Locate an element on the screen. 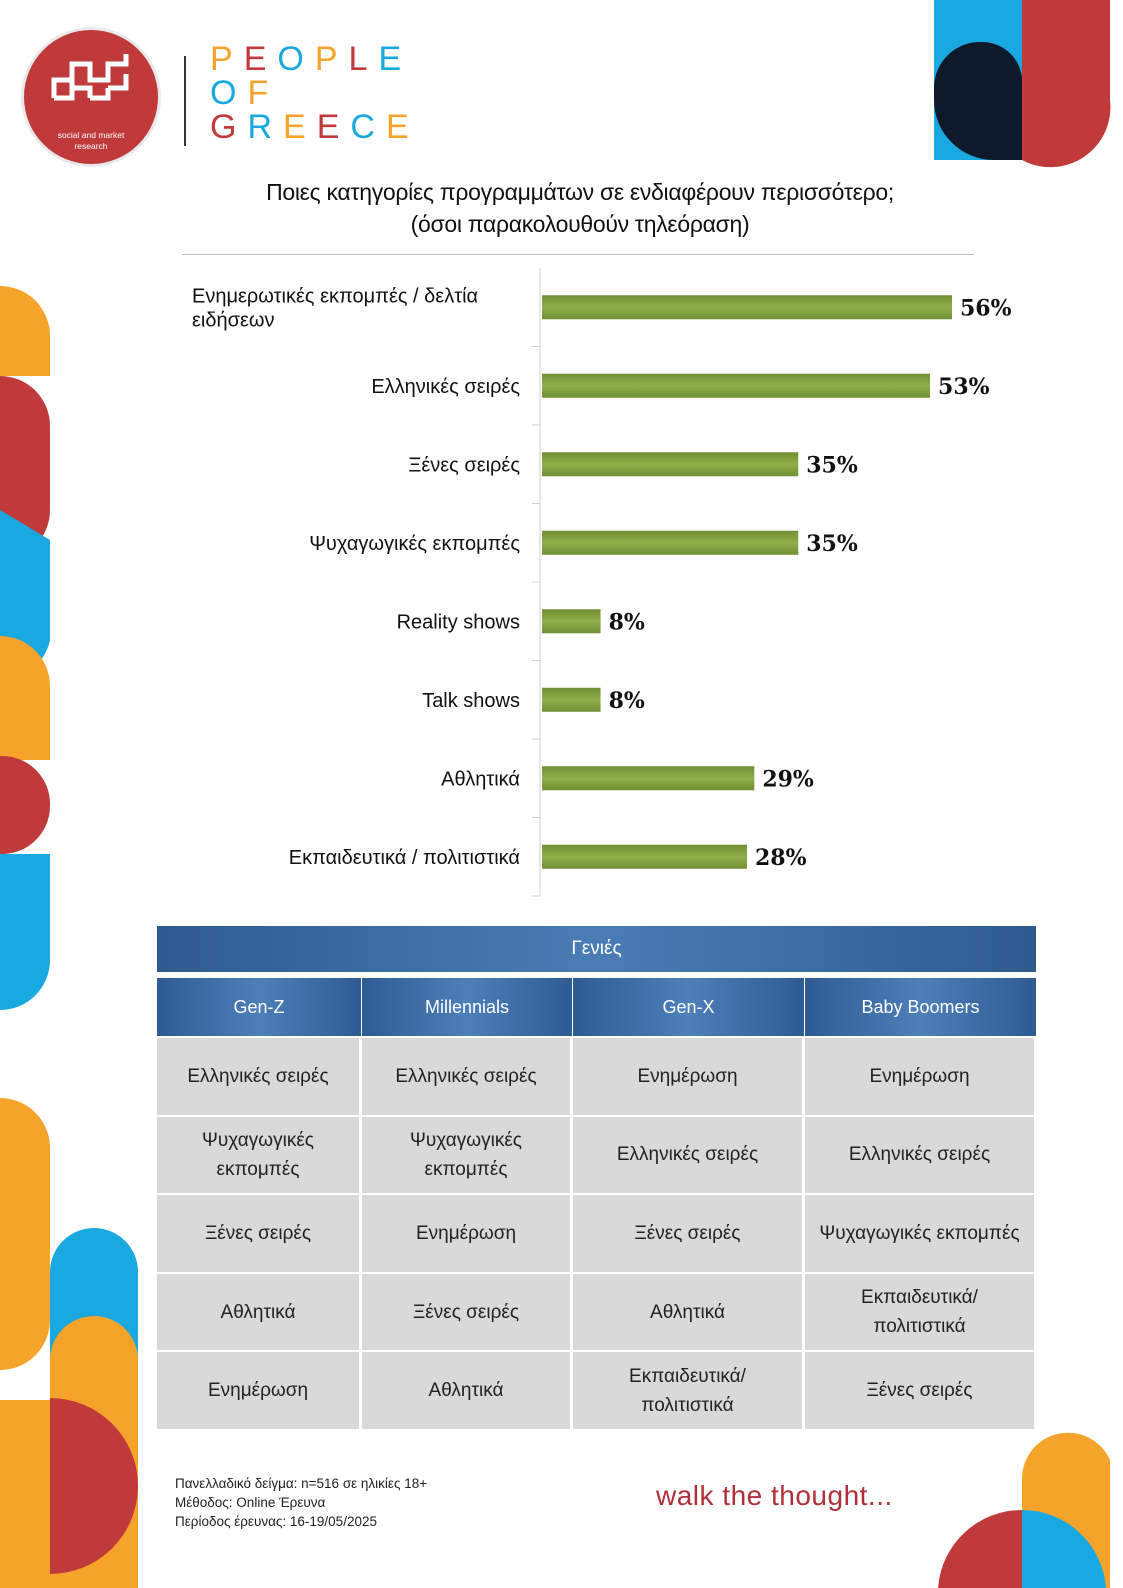  value-label: 29% is located at coordinates (788, 779).